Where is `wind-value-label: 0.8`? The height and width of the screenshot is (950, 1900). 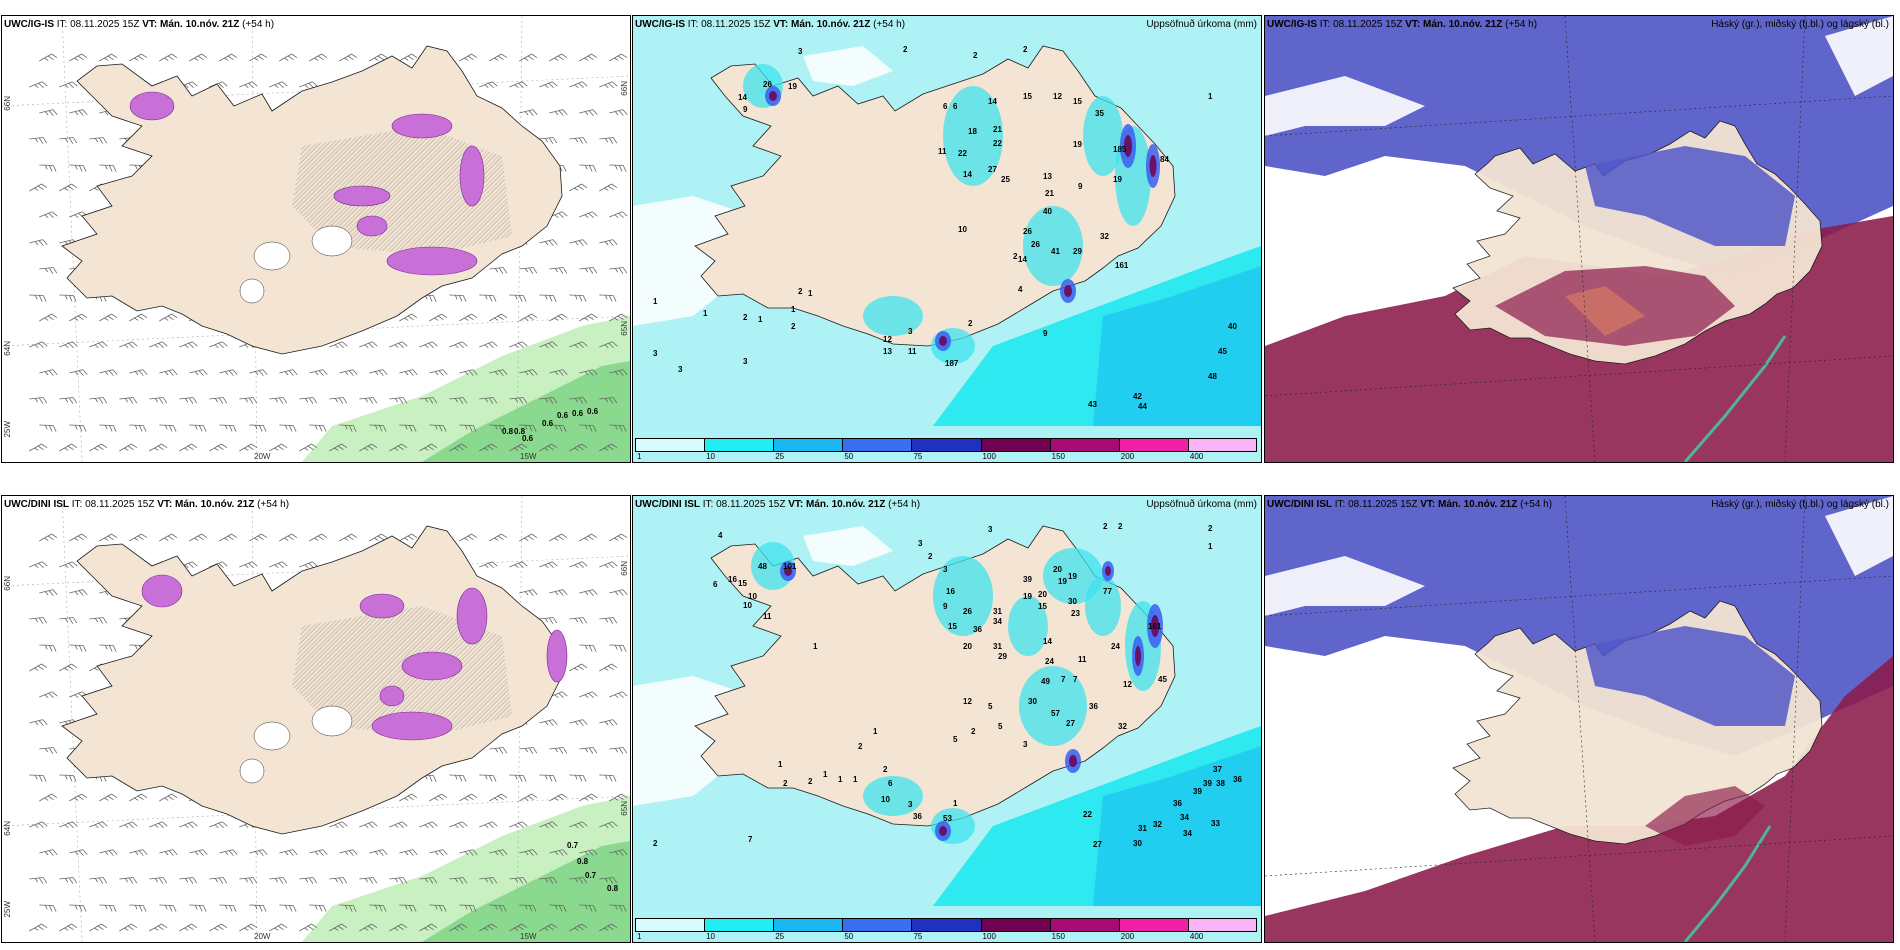 wind-value-label: 0.8 is located at coordinates (508, 431).